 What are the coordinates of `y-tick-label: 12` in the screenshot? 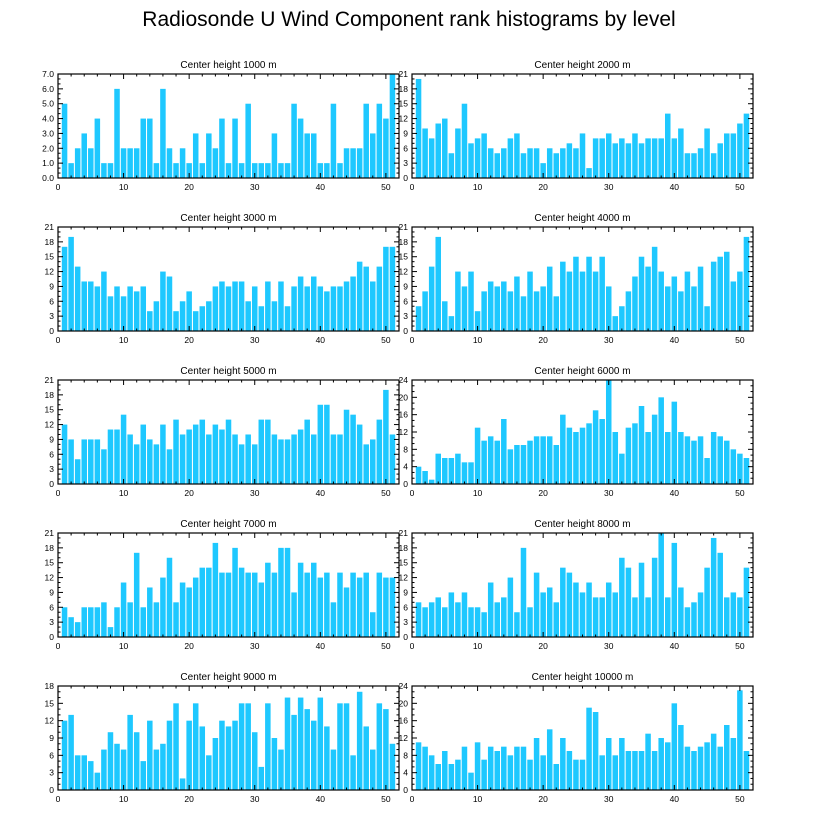 It's located at (50, 272).